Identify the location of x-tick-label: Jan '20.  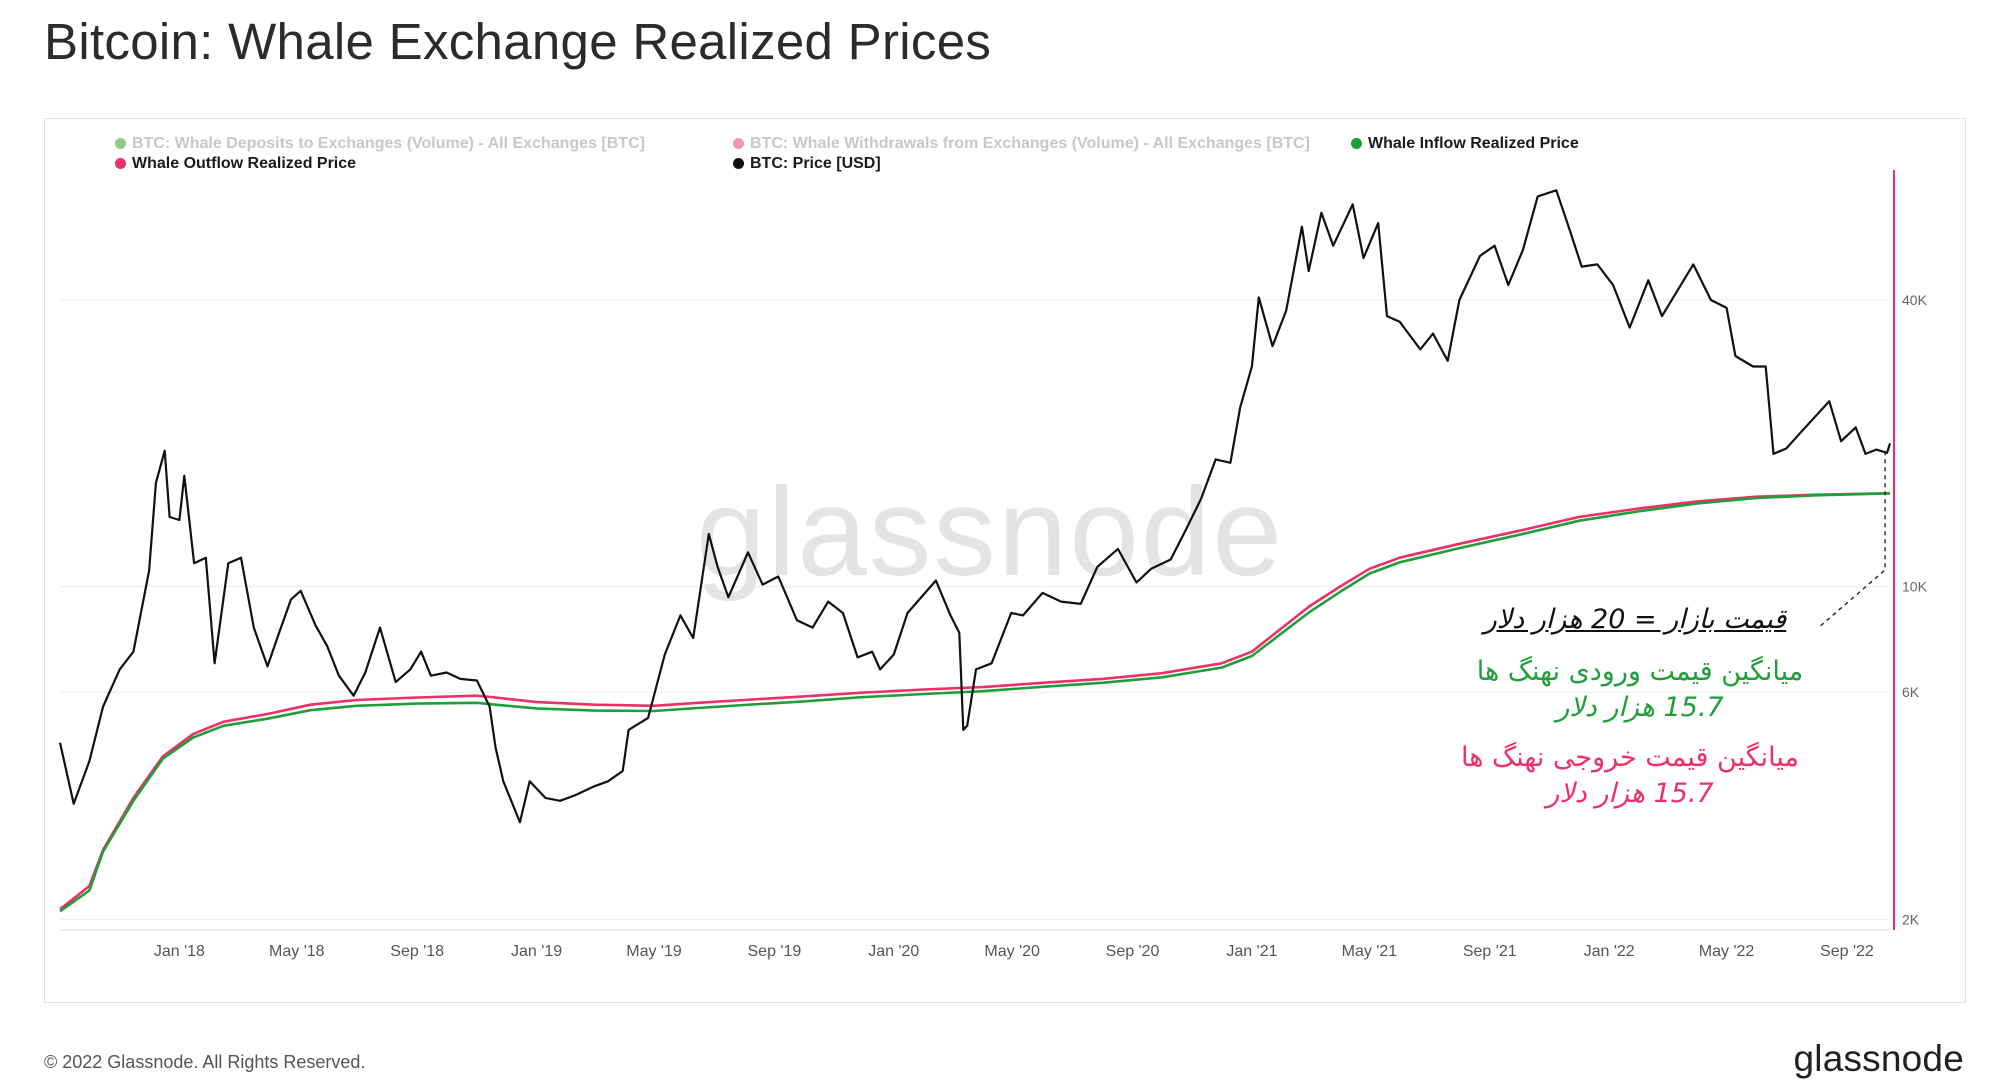
(893, 951).